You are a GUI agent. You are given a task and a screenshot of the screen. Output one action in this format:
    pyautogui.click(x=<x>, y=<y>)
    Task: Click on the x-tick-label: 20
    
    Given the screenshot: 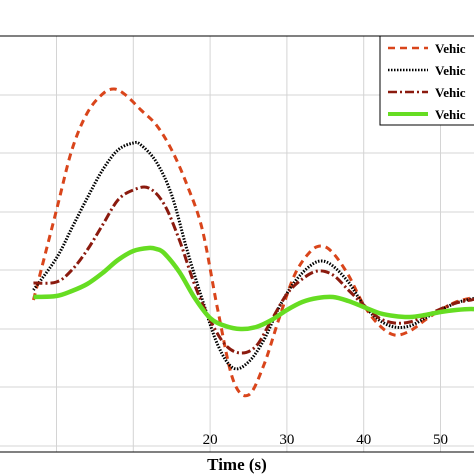 What is the action you would take?
    pyautogui.click(x=210, y=440)
    